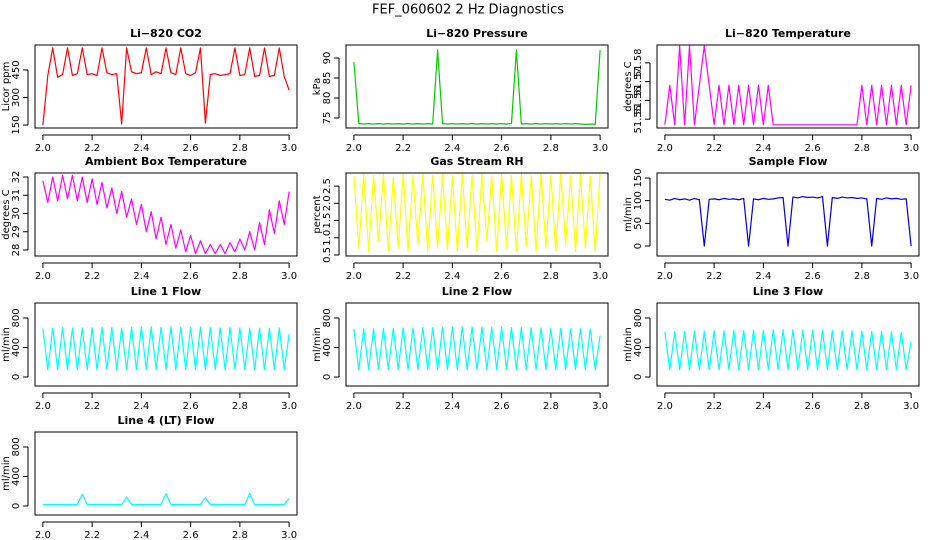 The width and height of the screenshot is (936, 540). What do you see at coordinates (638, 100) in the screenshot?
I see `y-tick-label: 51.56` at bounding box center [638, 100].